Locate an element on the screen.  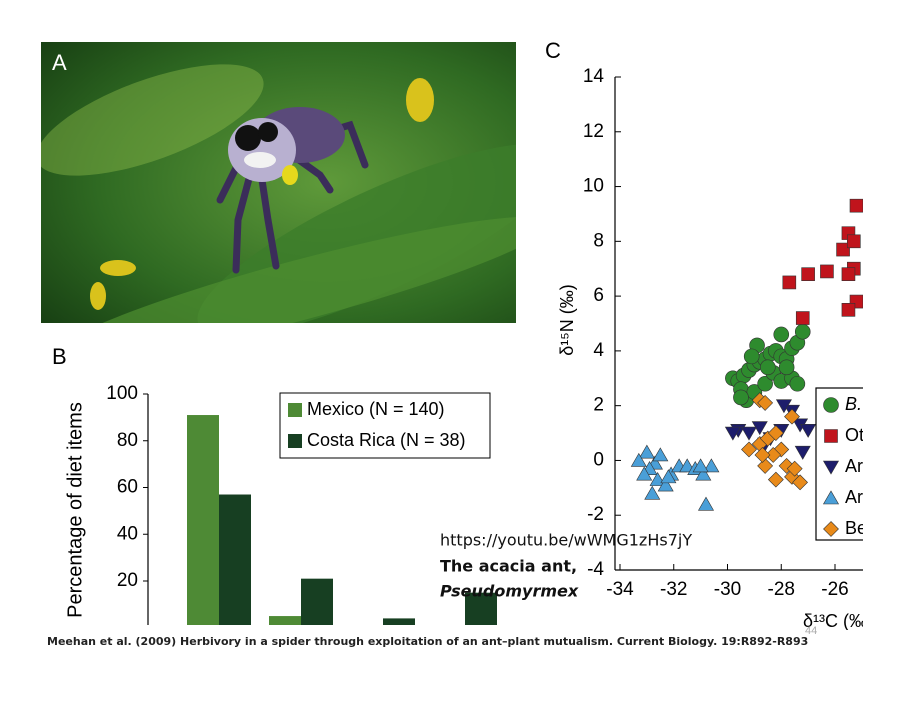
y-tick-label: -4 is located at coordinates (595, 569).